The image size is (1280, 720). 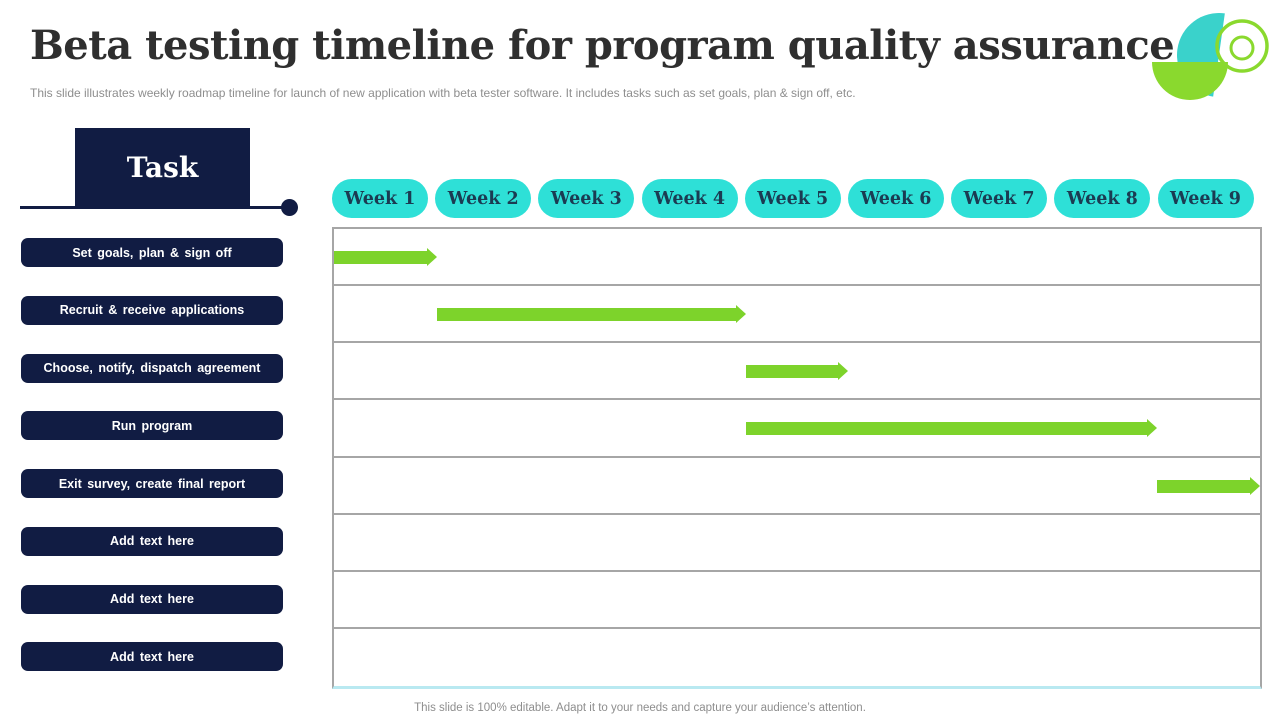 What do you see at coordinates (152, 252) in the screenshot?
I see `task-label-1: Set goals, plan & sign off` at bounding box center [152, 252].